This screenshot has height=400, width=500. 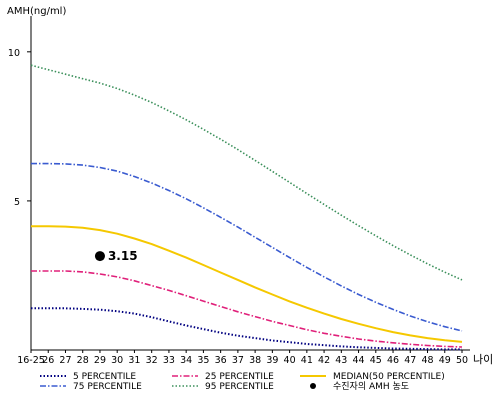 What do you see at coordinates (371, 386) in the screenshot?
I see `legend-label-5: 수진자의 AMH 농도` at bounding box center [371, 386].